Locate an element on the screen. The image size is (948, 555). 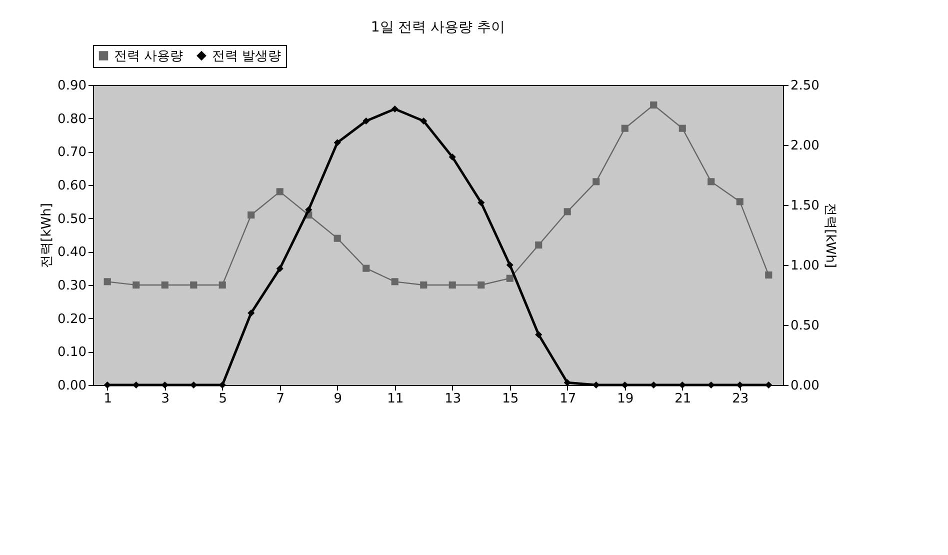
y-tick-label: 0.40 is located at coordinates (72, 252).